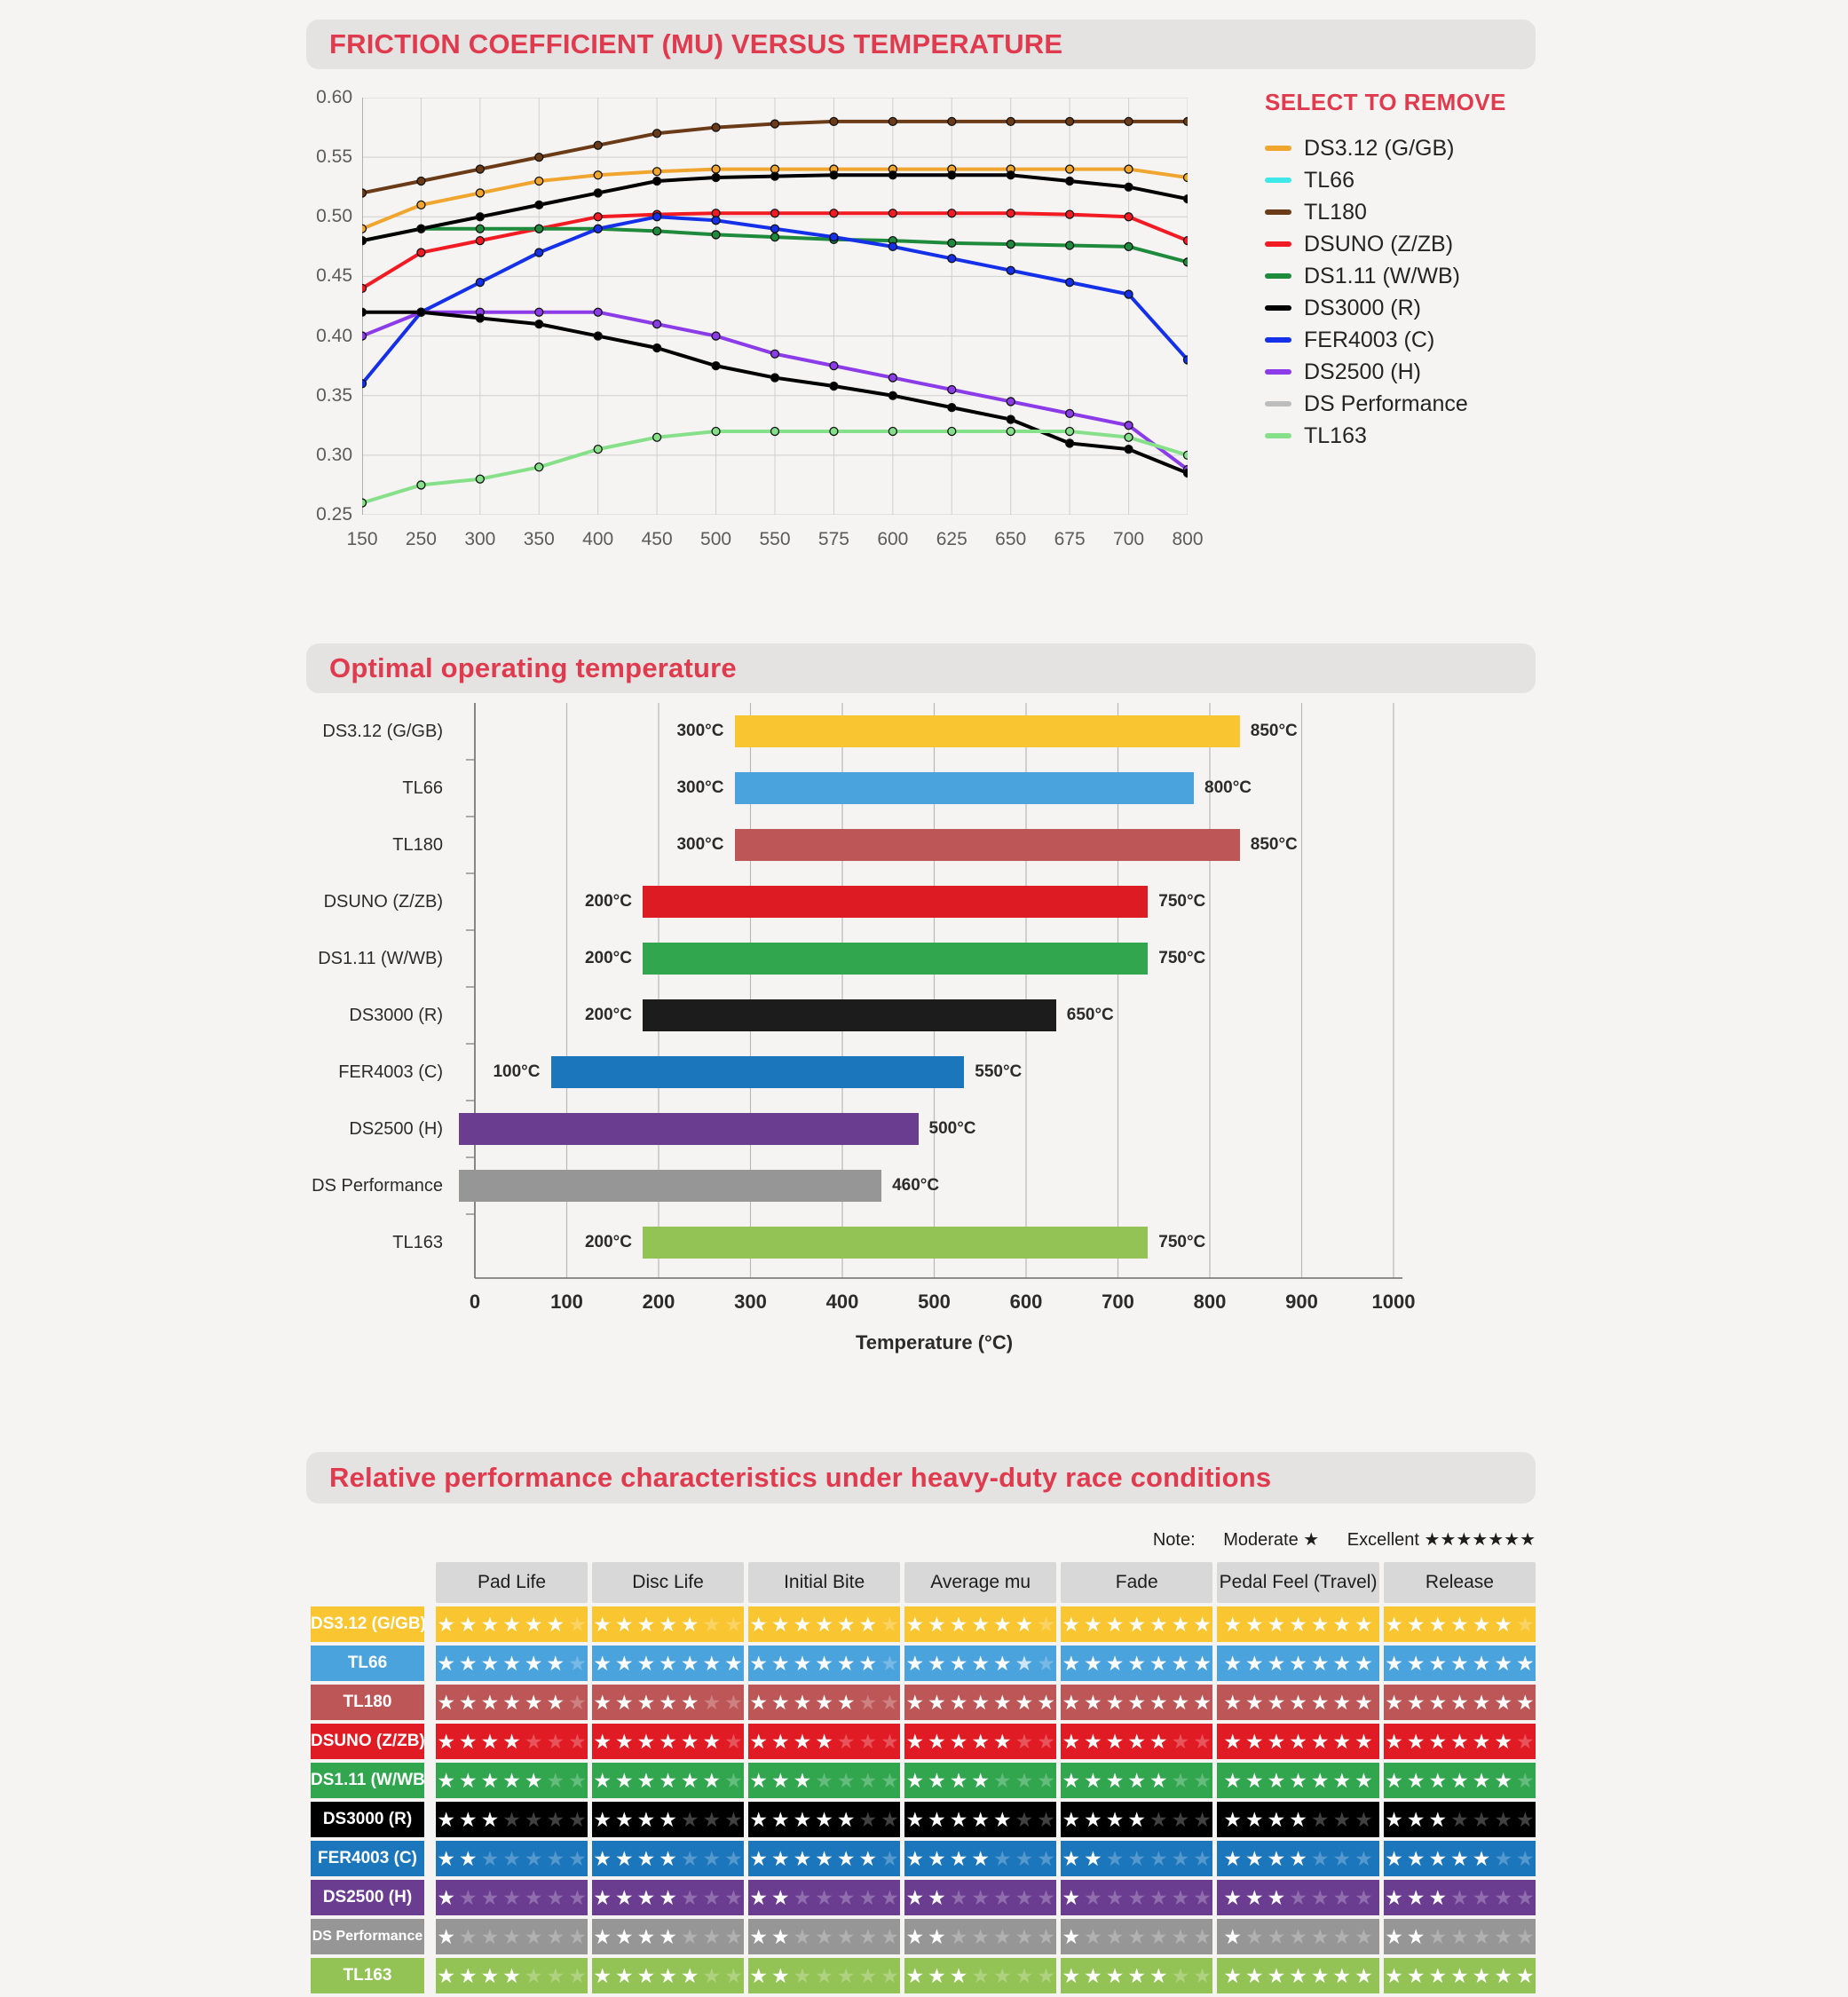 The width and height of the screenshot is (1848, 1997). I want to click on bar-row: TL180 300°C 850°C, so click(921, 845).